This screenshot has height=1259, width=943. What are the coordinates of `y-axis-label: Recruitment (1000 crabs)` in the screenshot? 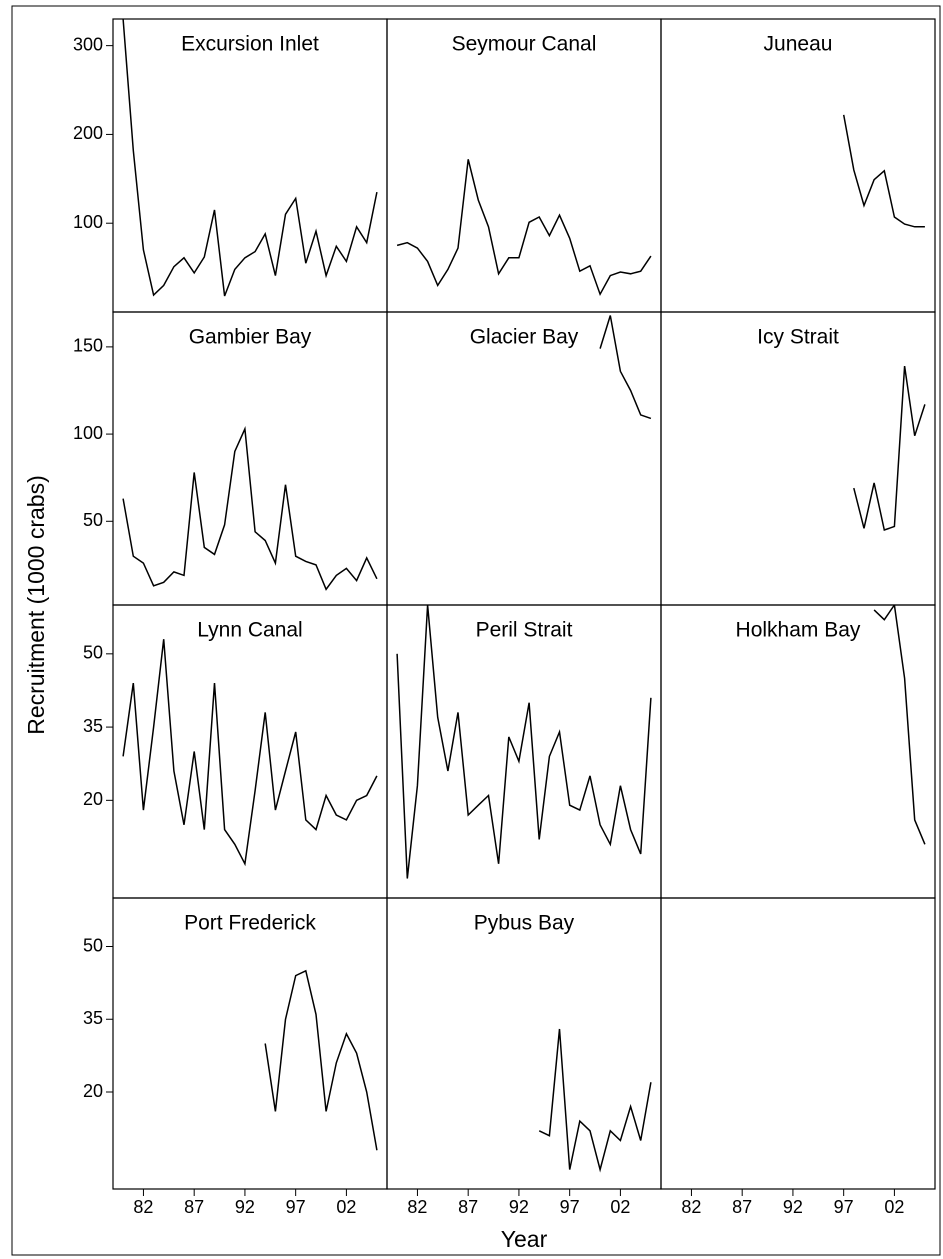 It's located at (36, 605).